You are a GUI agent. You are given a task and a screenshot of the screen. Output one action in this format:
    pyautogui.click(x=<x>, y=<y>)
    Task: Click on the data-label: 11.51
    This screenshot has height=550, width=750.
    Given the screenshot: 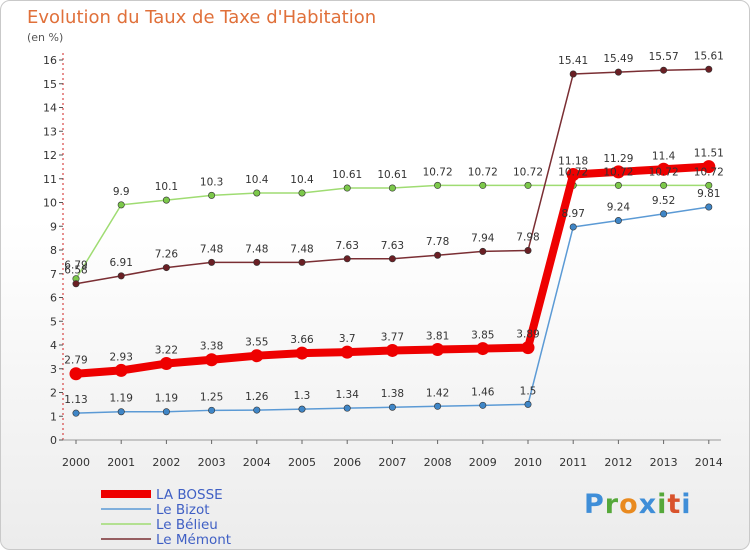 What is the action you would take?
    pyautogui.click(x=709, y=154)
    